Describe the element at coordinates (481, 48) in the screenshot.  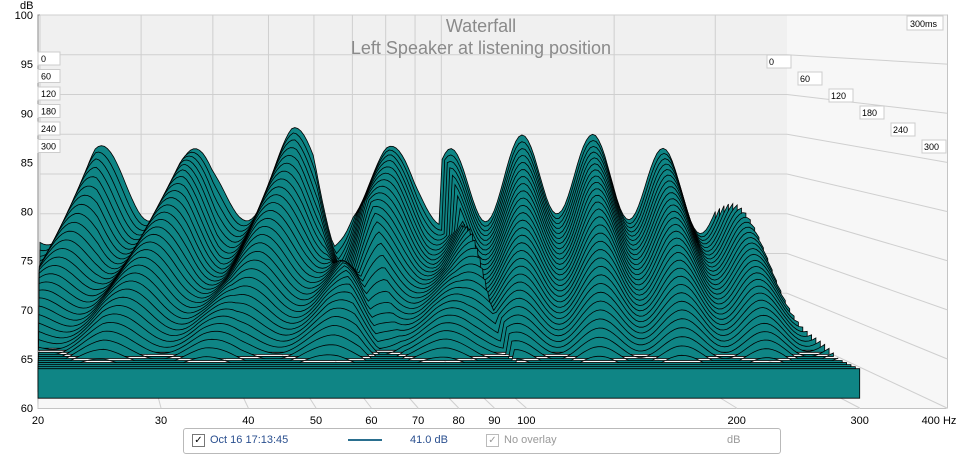
I see `chart-subtitle: Left Speaker at listening position` at that location.